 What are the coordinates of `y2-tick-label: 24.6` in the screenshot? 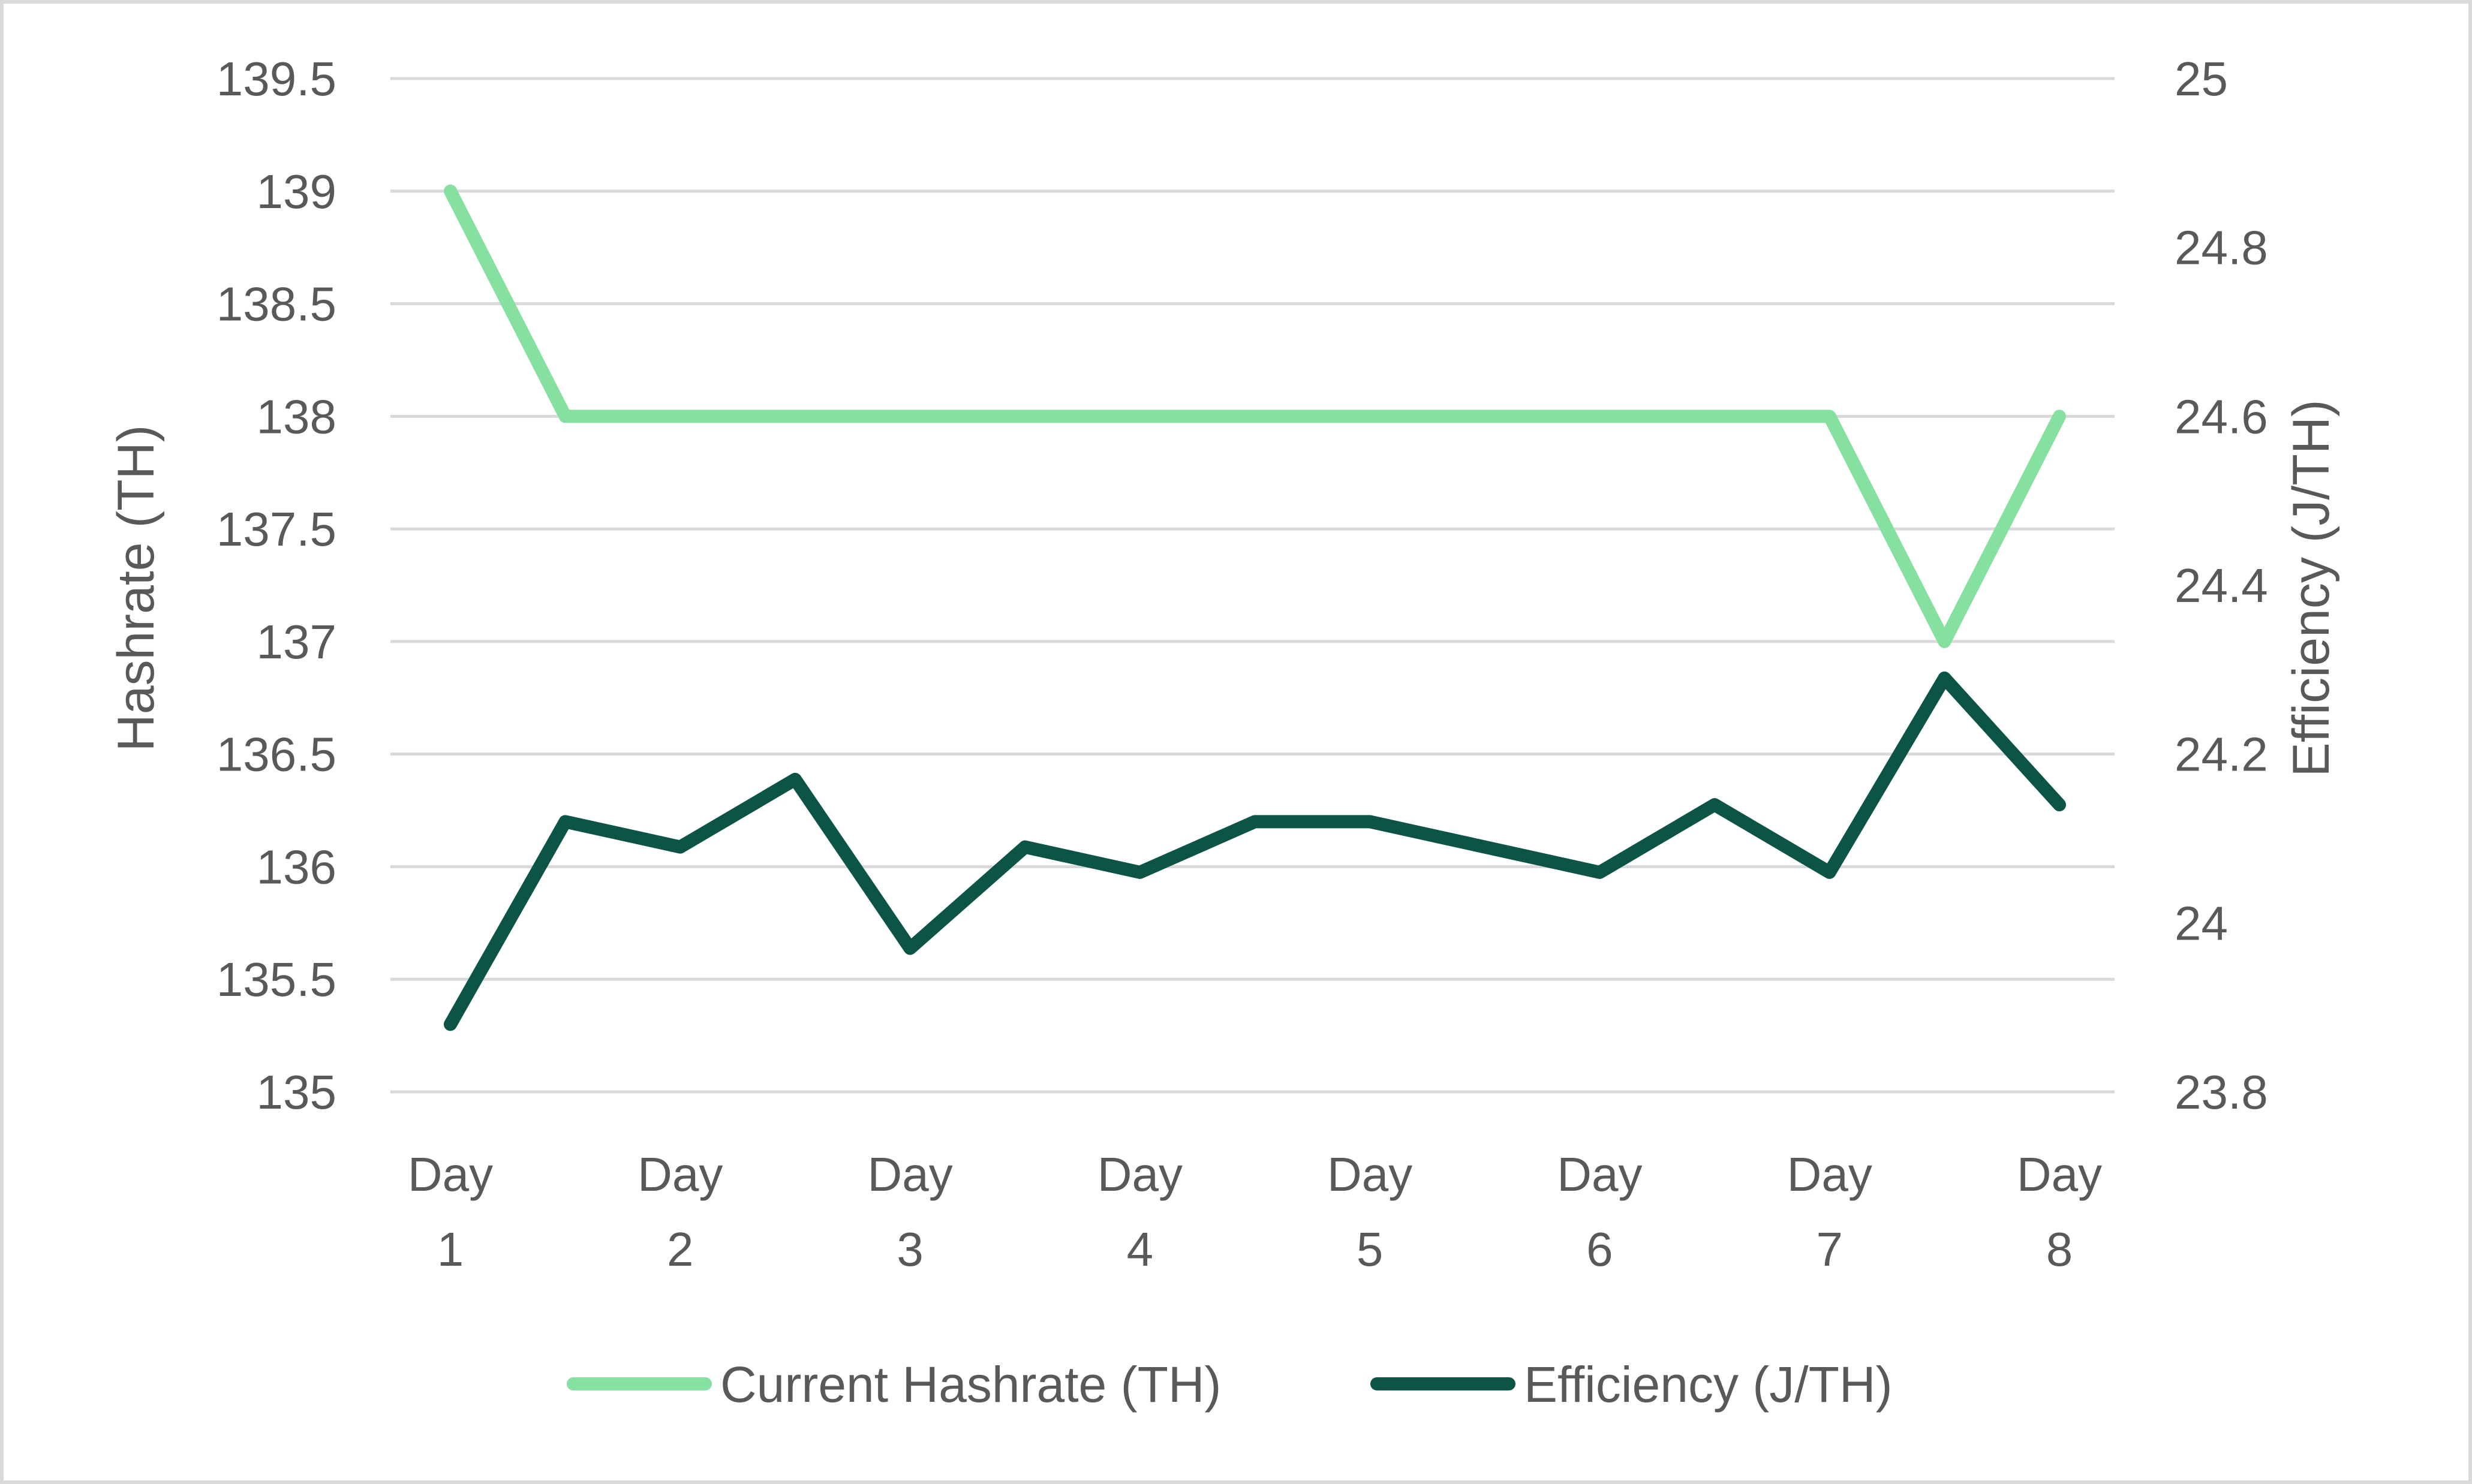 It's located at (2221, 416).